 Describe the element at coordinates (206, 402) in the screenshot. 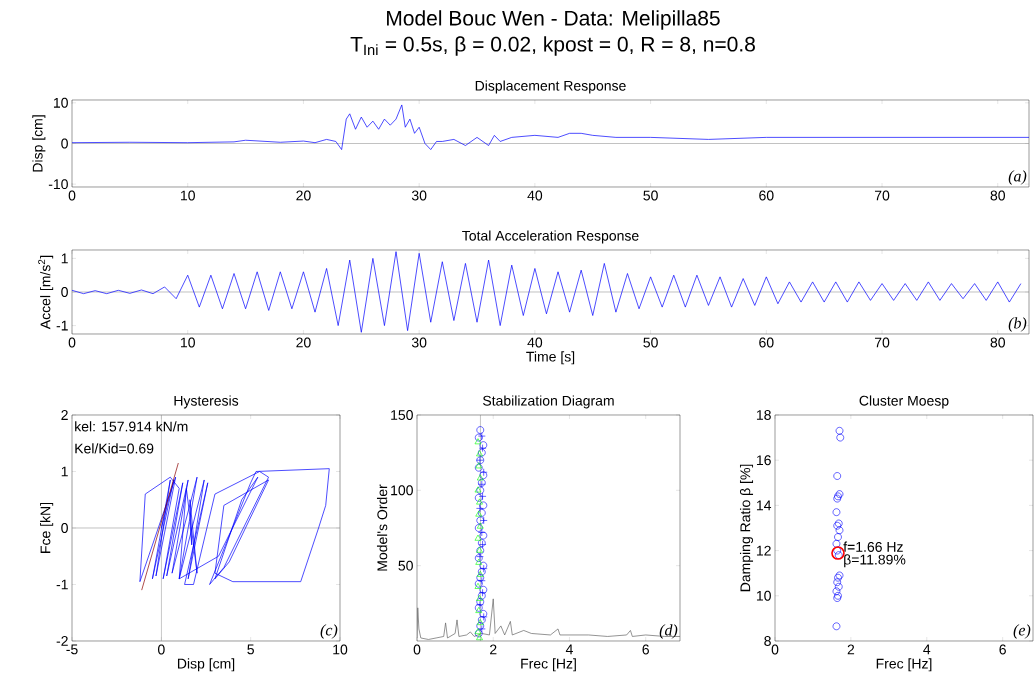

I see `chart-title: Hysteresis` at that location.